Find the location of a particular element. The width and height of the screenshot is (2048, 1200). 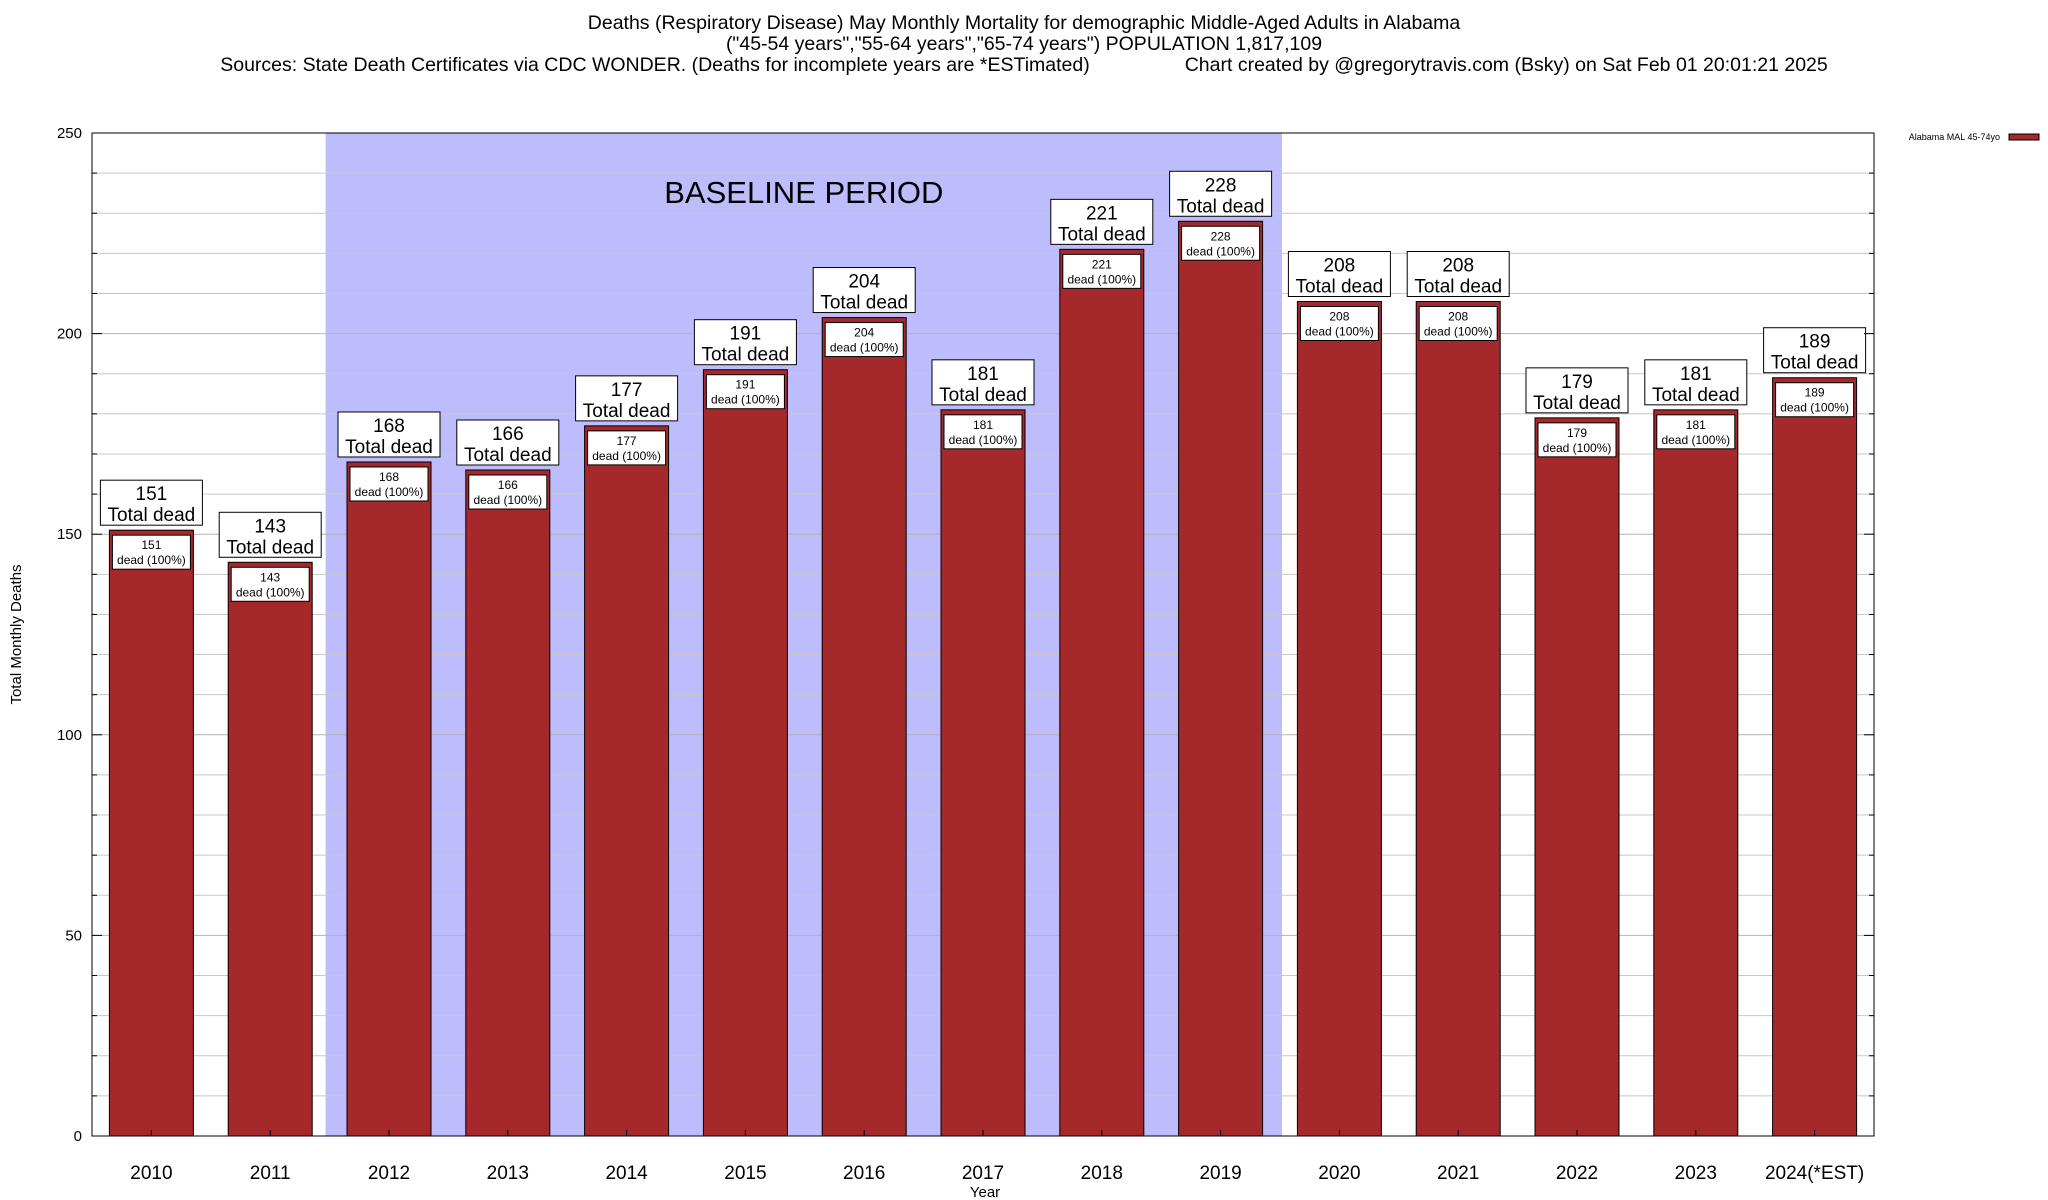

y-tick-label: 0 is located at coordinates (78, 1136).